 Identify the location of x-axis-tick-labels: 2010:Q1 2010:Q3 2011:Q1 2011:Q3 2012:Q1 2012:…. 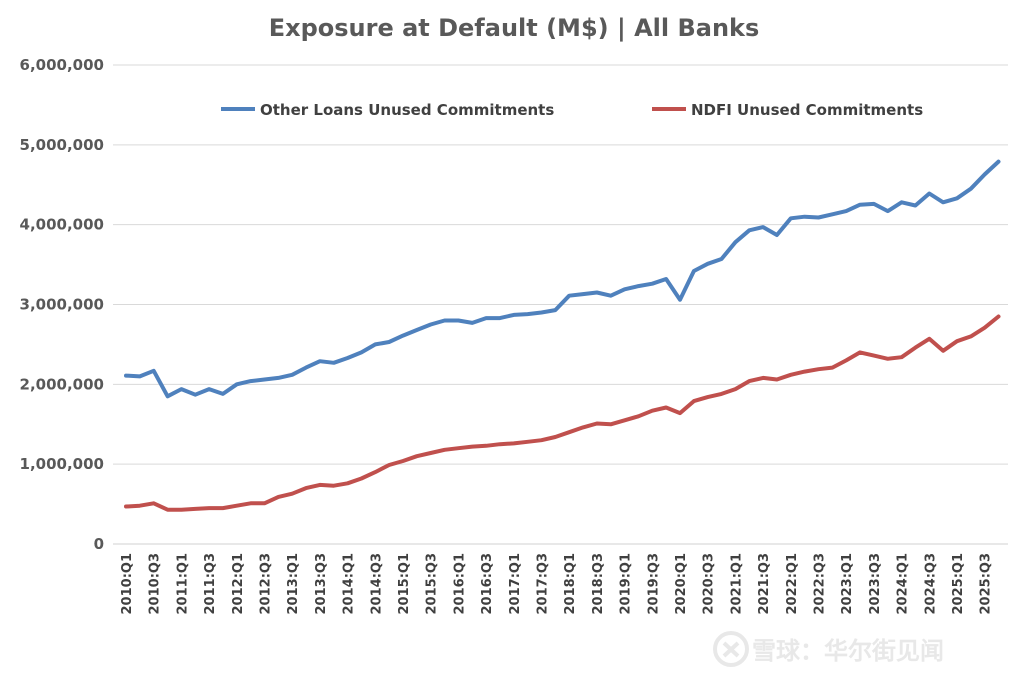
(557, 583).